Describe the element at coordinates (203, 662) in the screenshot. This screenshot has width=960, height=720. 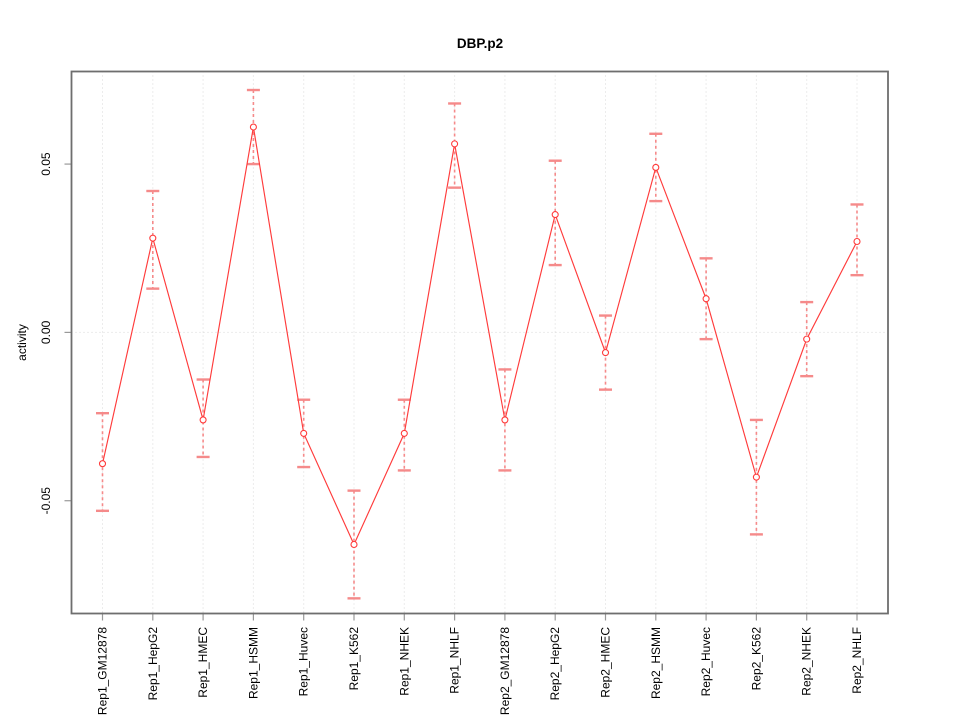
I see `x-tick-label: Rep1_HMEC` at that location.